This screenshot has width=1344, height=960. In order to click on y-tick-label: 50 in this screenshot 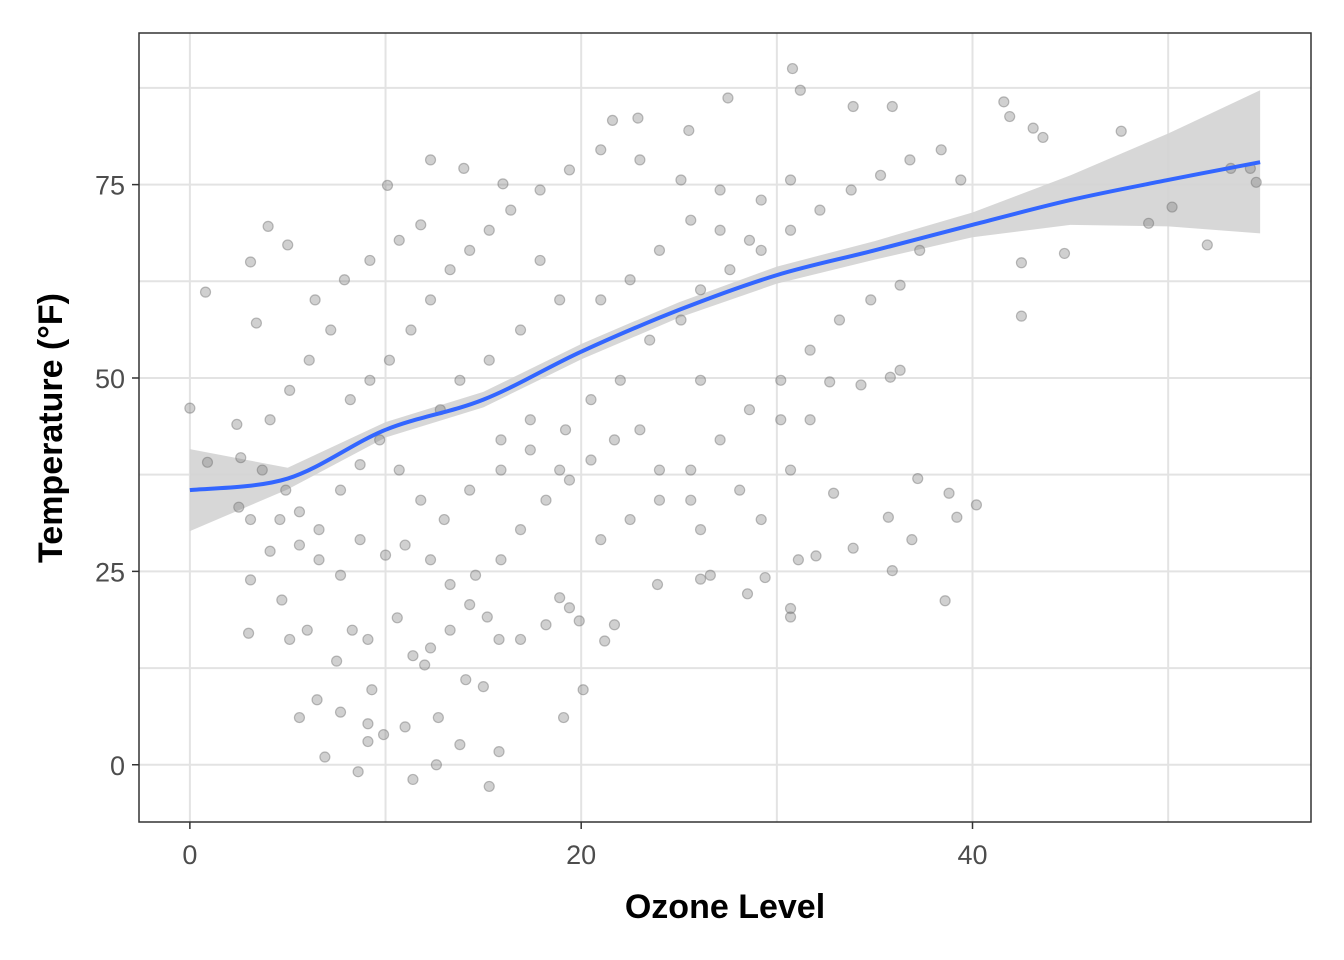, I will do `click(110, 379)`.